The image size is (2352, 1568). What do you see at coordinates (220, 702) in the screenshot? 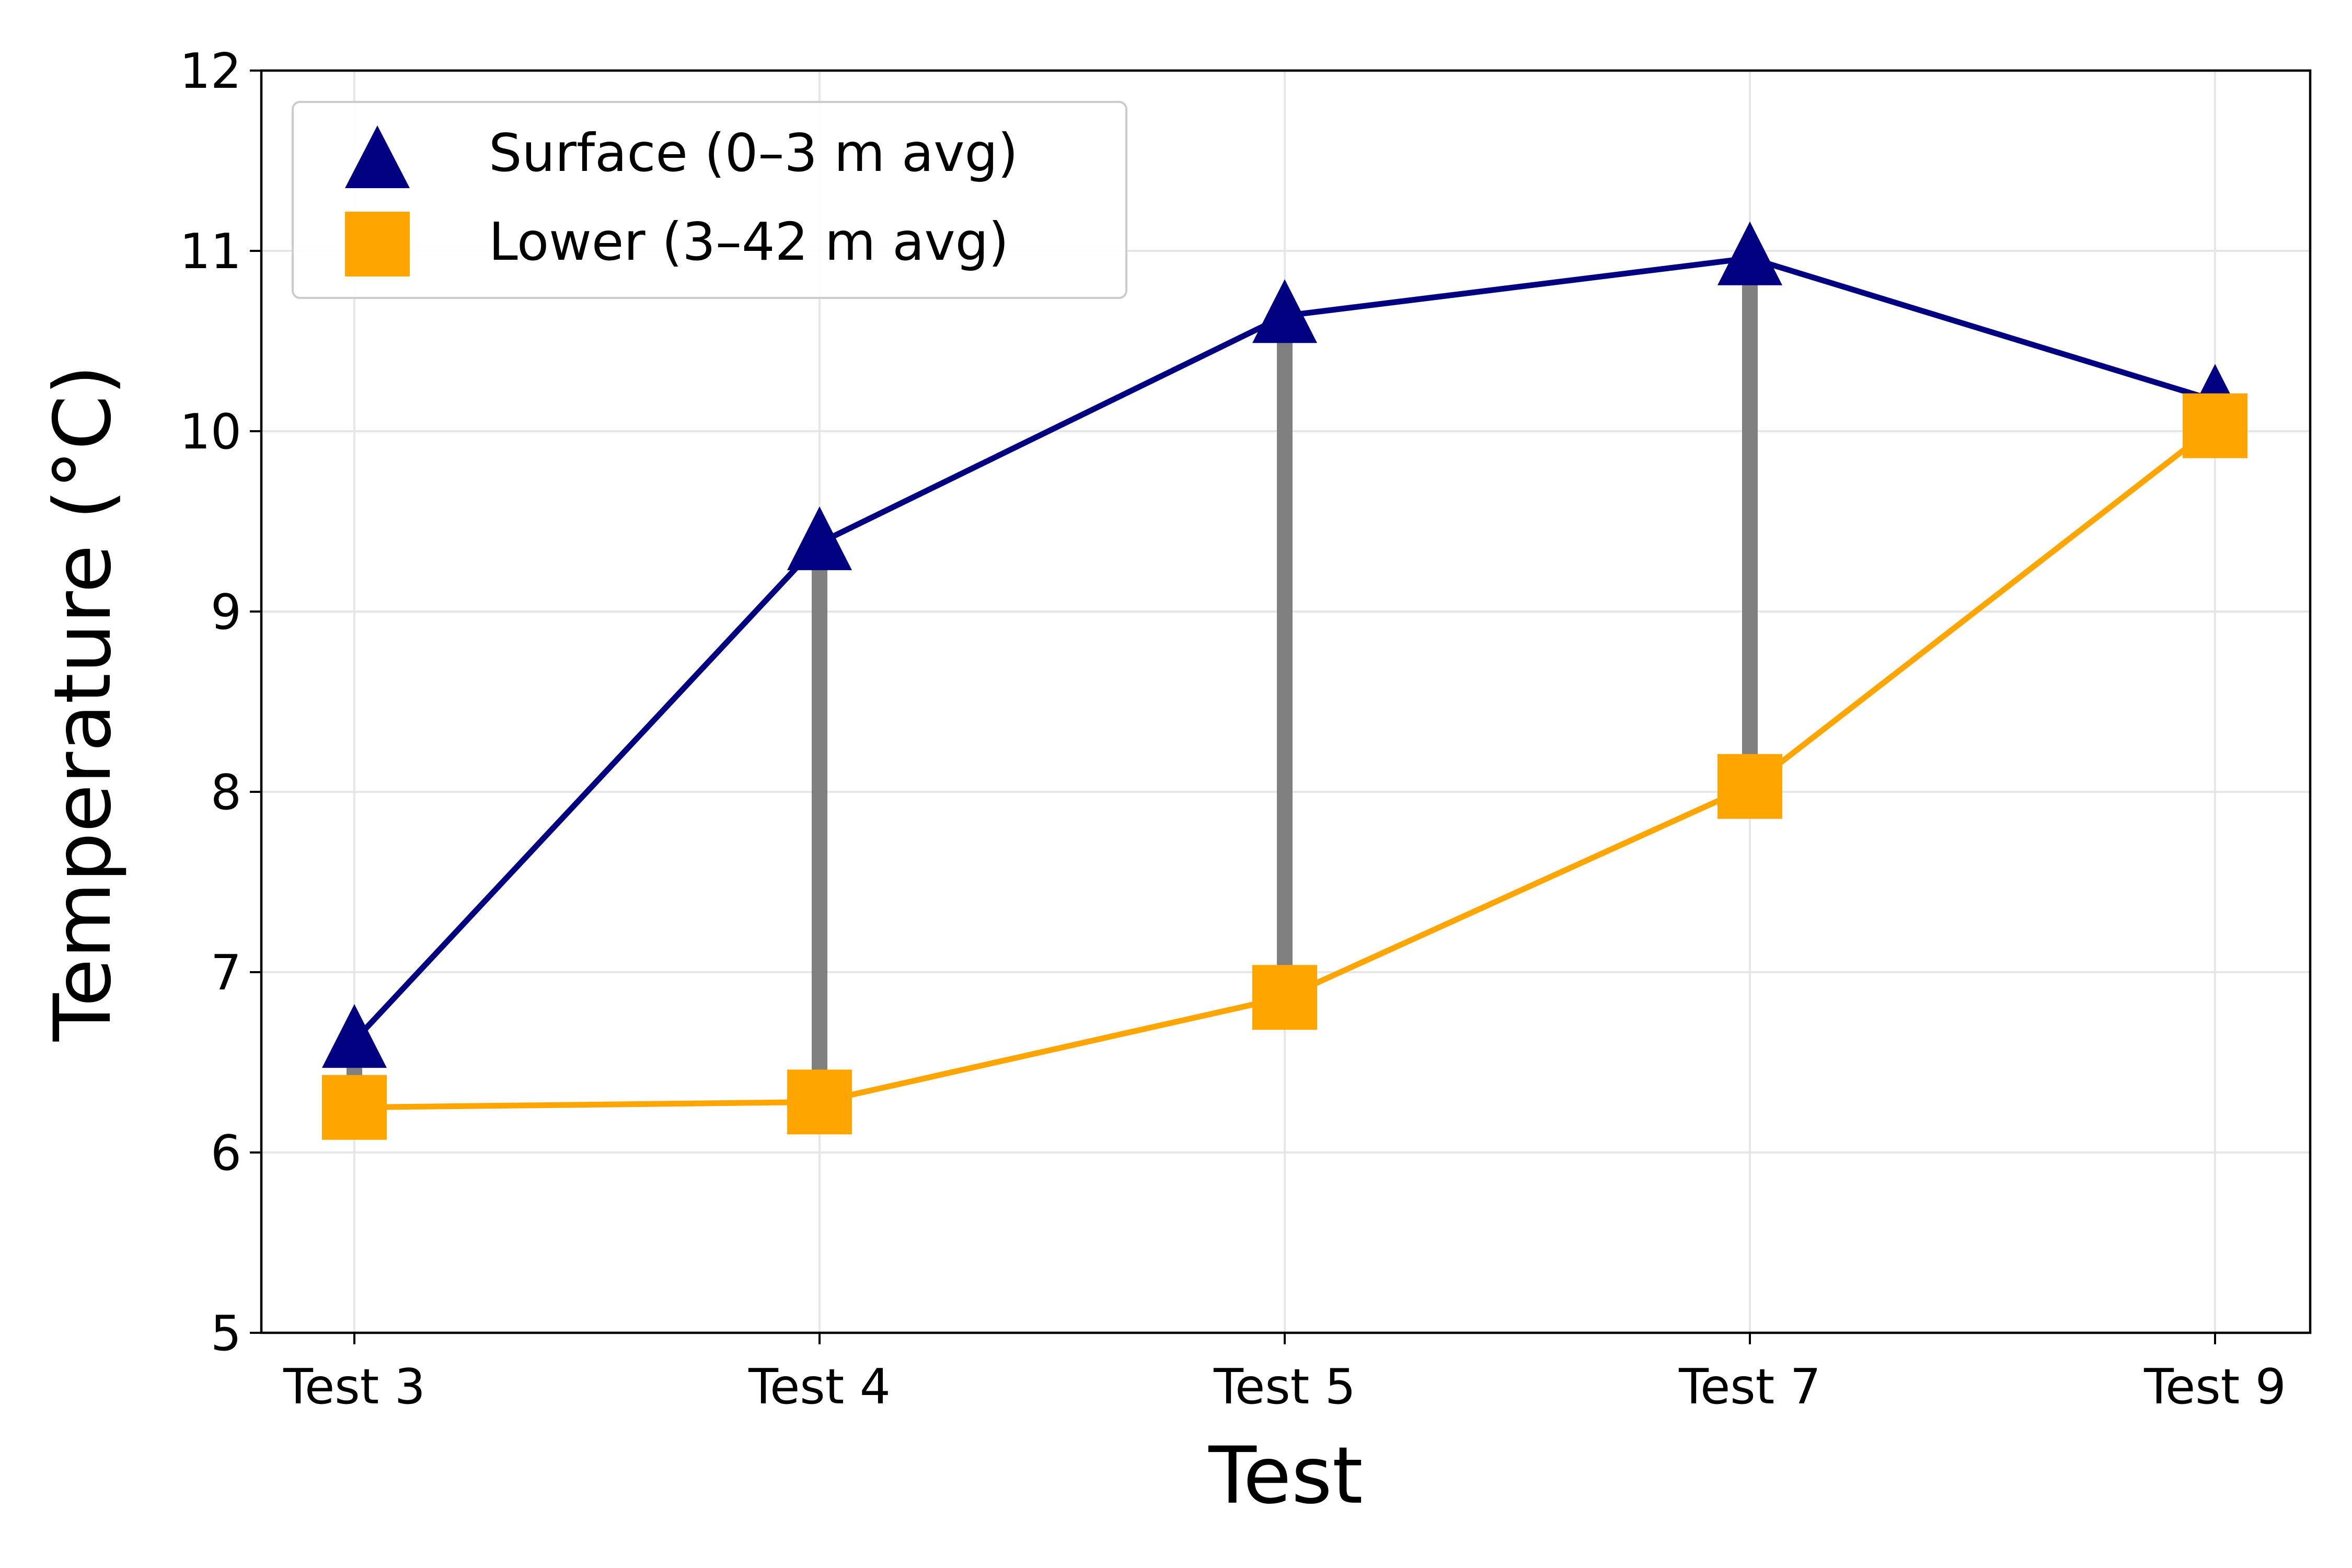
I see `y-axis-ticks: 5 6 7 8 9 10 11 12` at bounding box center [220, 702].